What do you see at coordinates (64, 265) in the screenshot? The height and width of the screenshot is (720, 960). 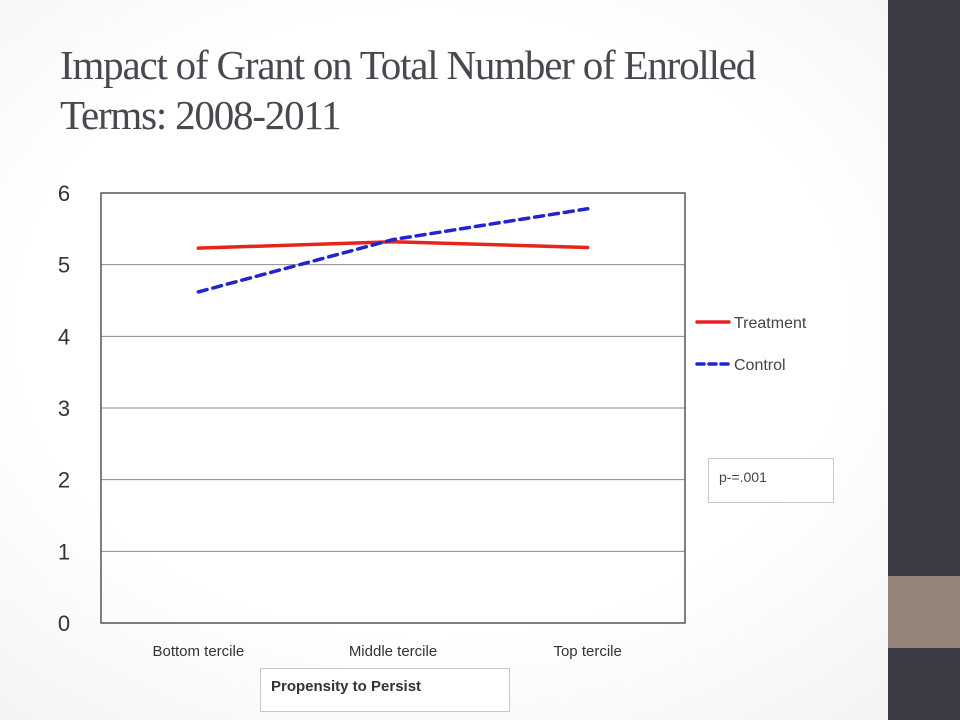 I see `y-tick-label: 5` at bounding box center [64, 265].